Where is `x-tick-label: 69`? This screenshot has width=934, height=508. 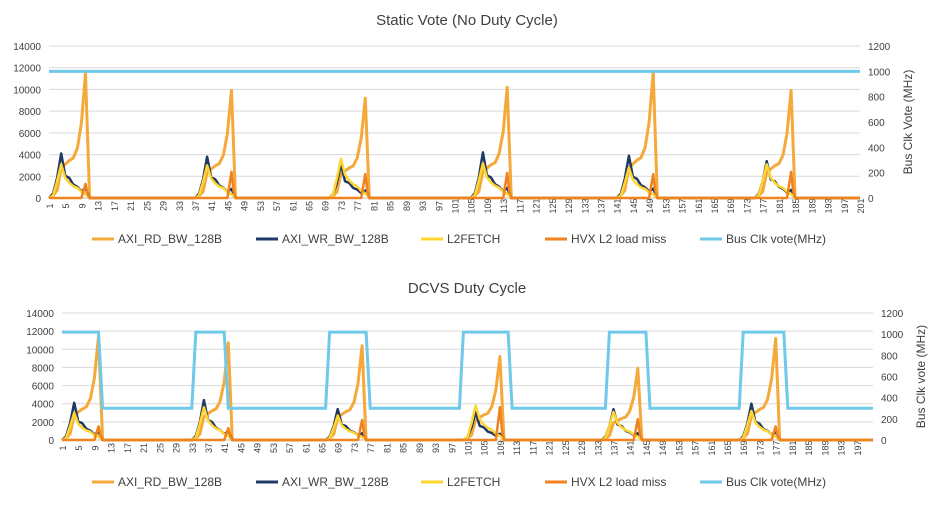
x-tick-label: 69 is located at coordinates (339, 448).